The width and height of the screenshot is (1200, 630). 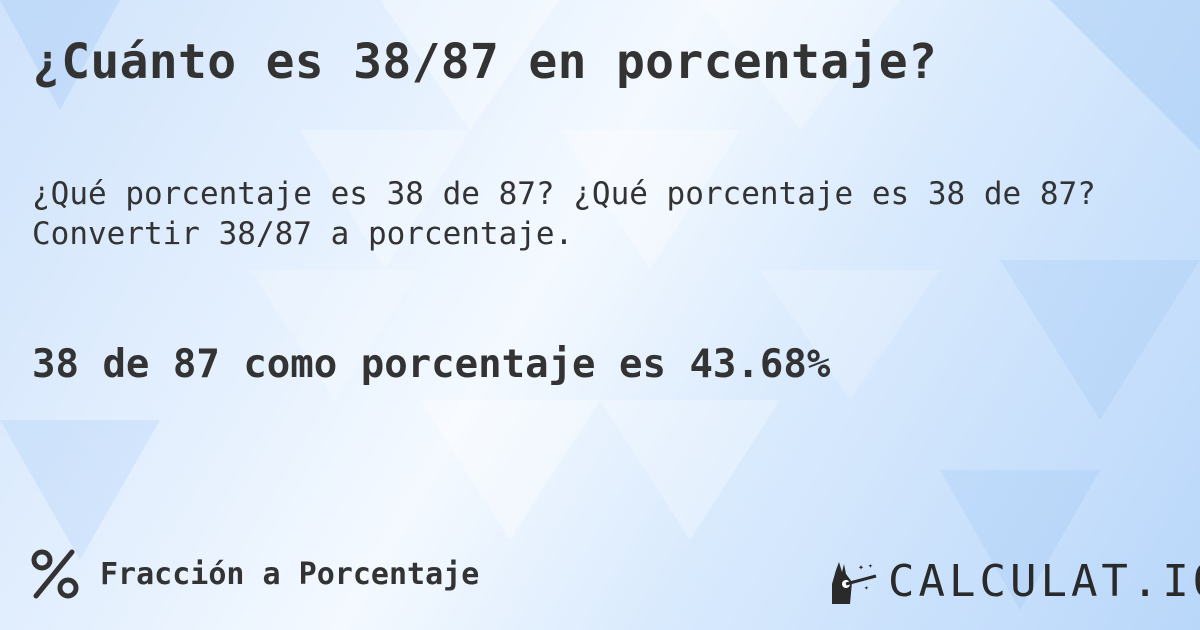 I want to click on page-title: ¿Cuánto es 38/87 en porcentaje?, so click(x=485, y=62).